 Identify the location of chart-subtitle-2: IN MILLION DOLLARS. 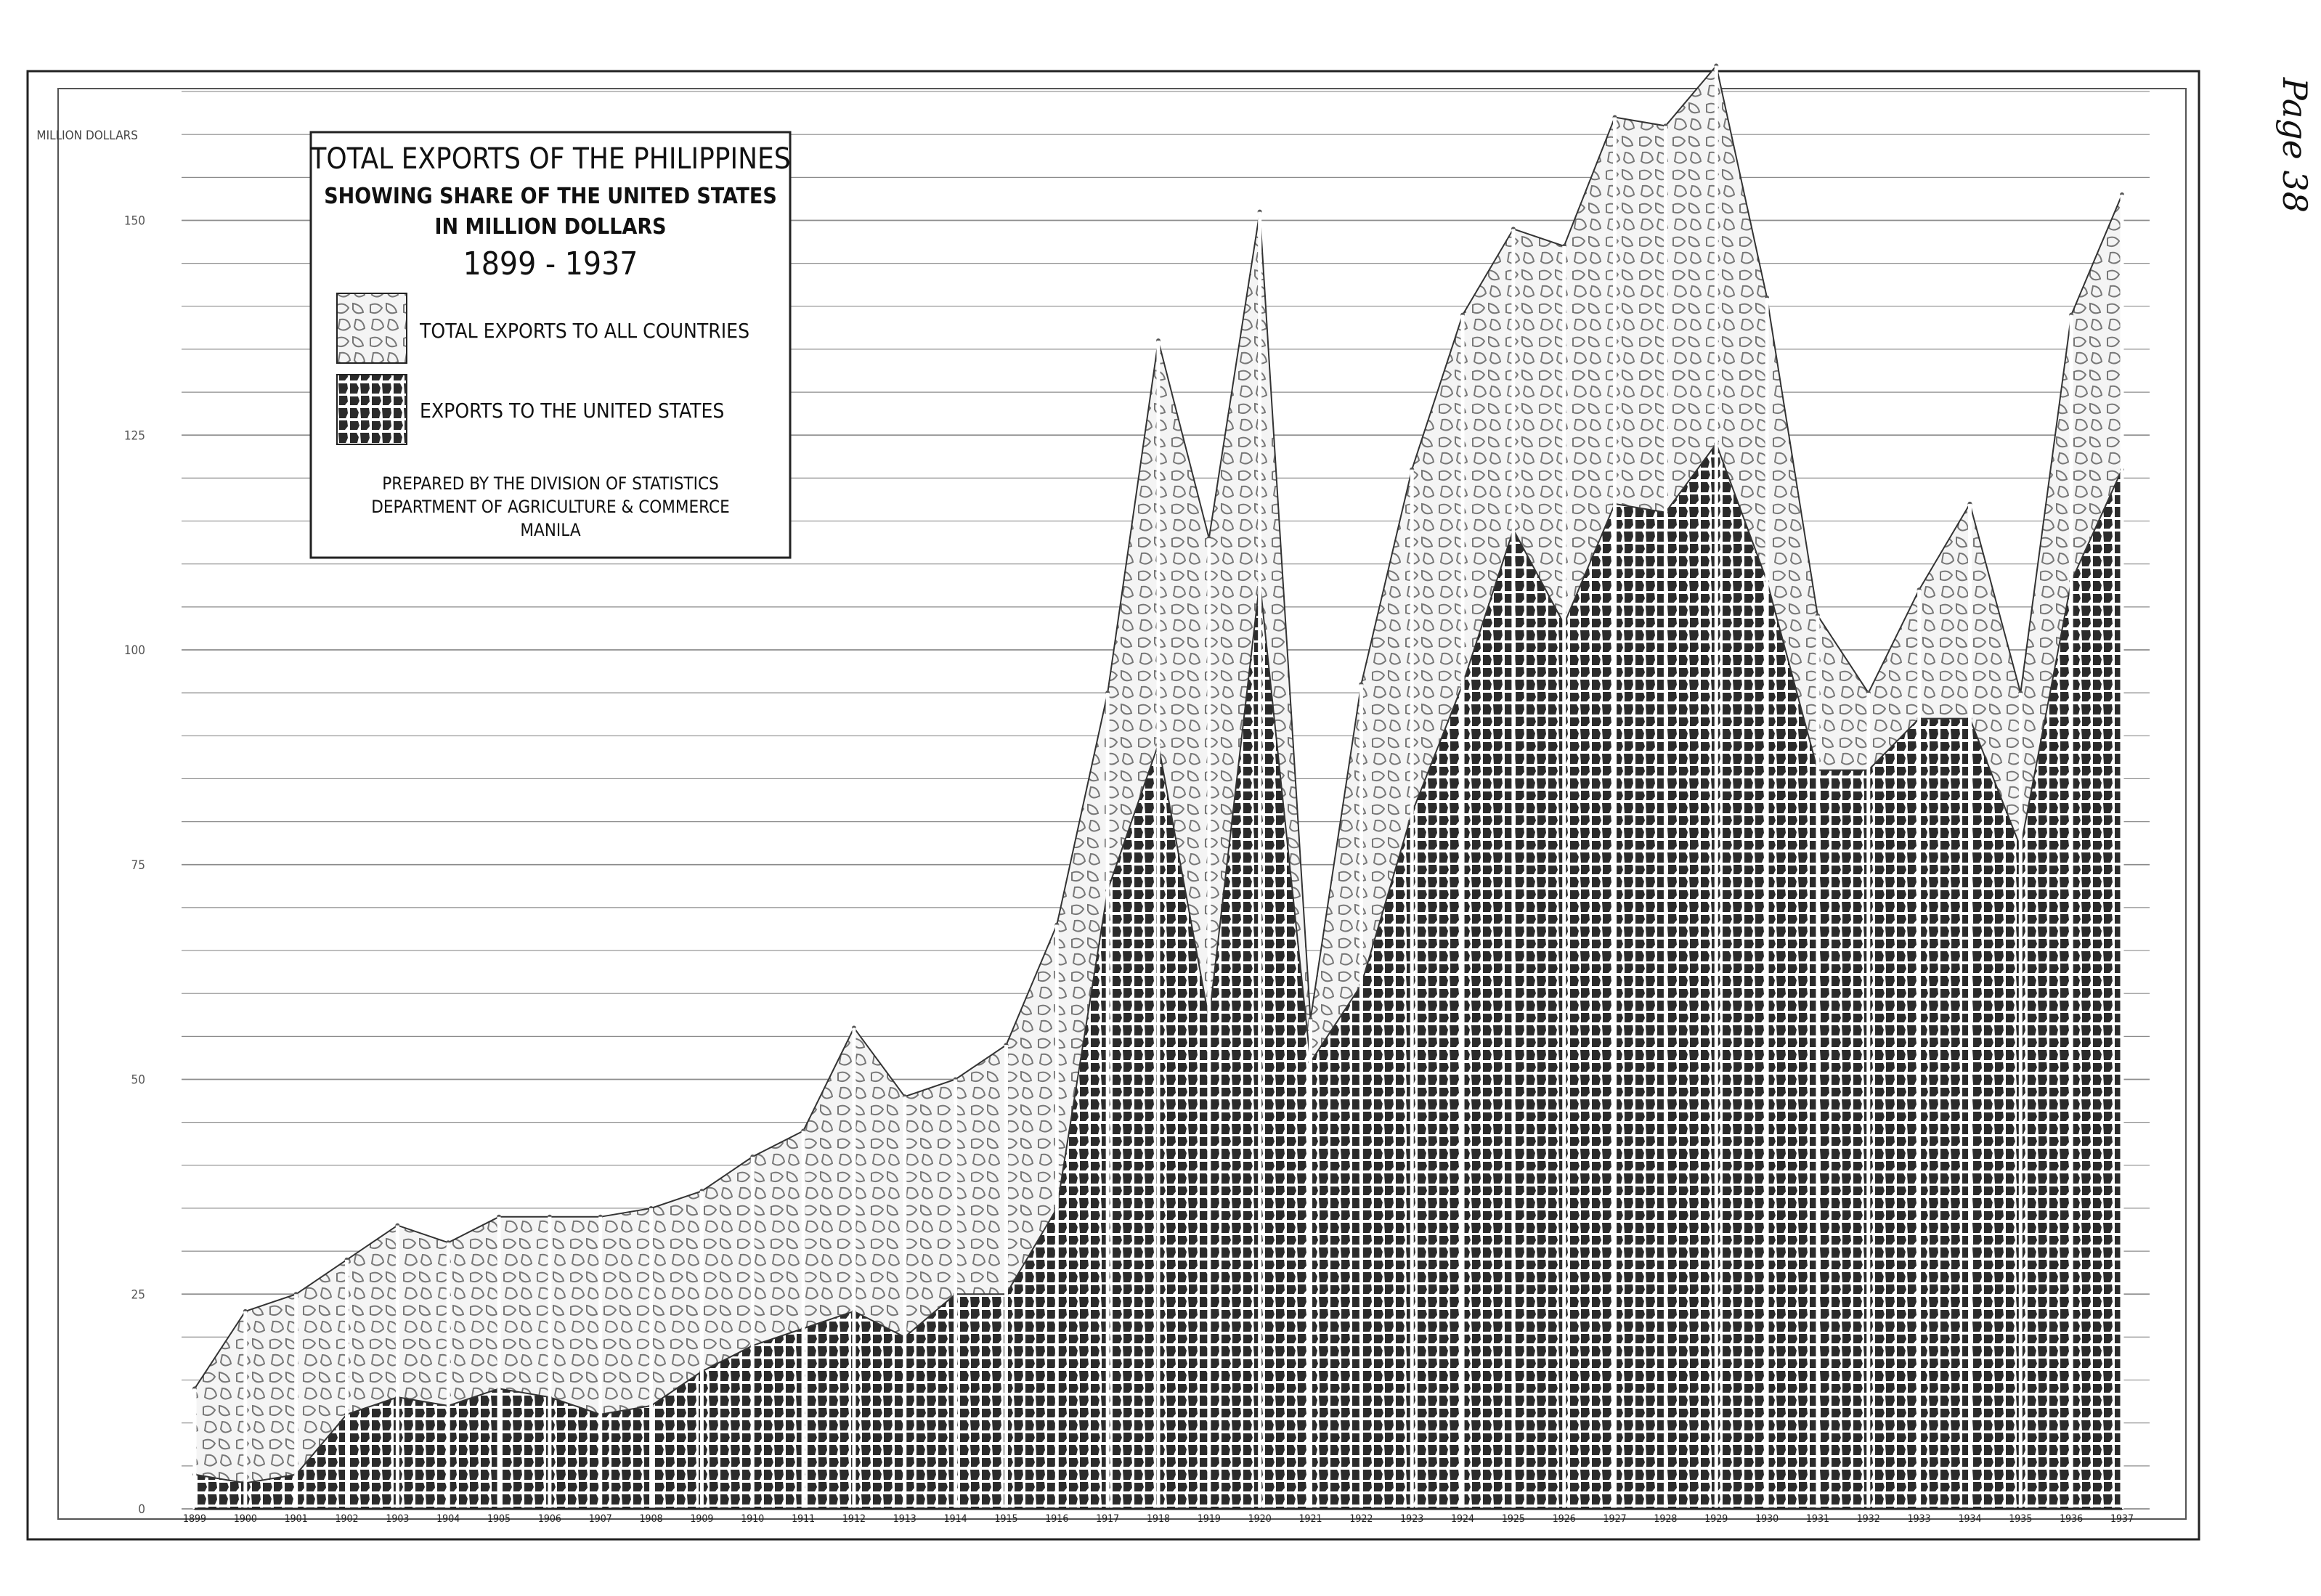
(550, 227).